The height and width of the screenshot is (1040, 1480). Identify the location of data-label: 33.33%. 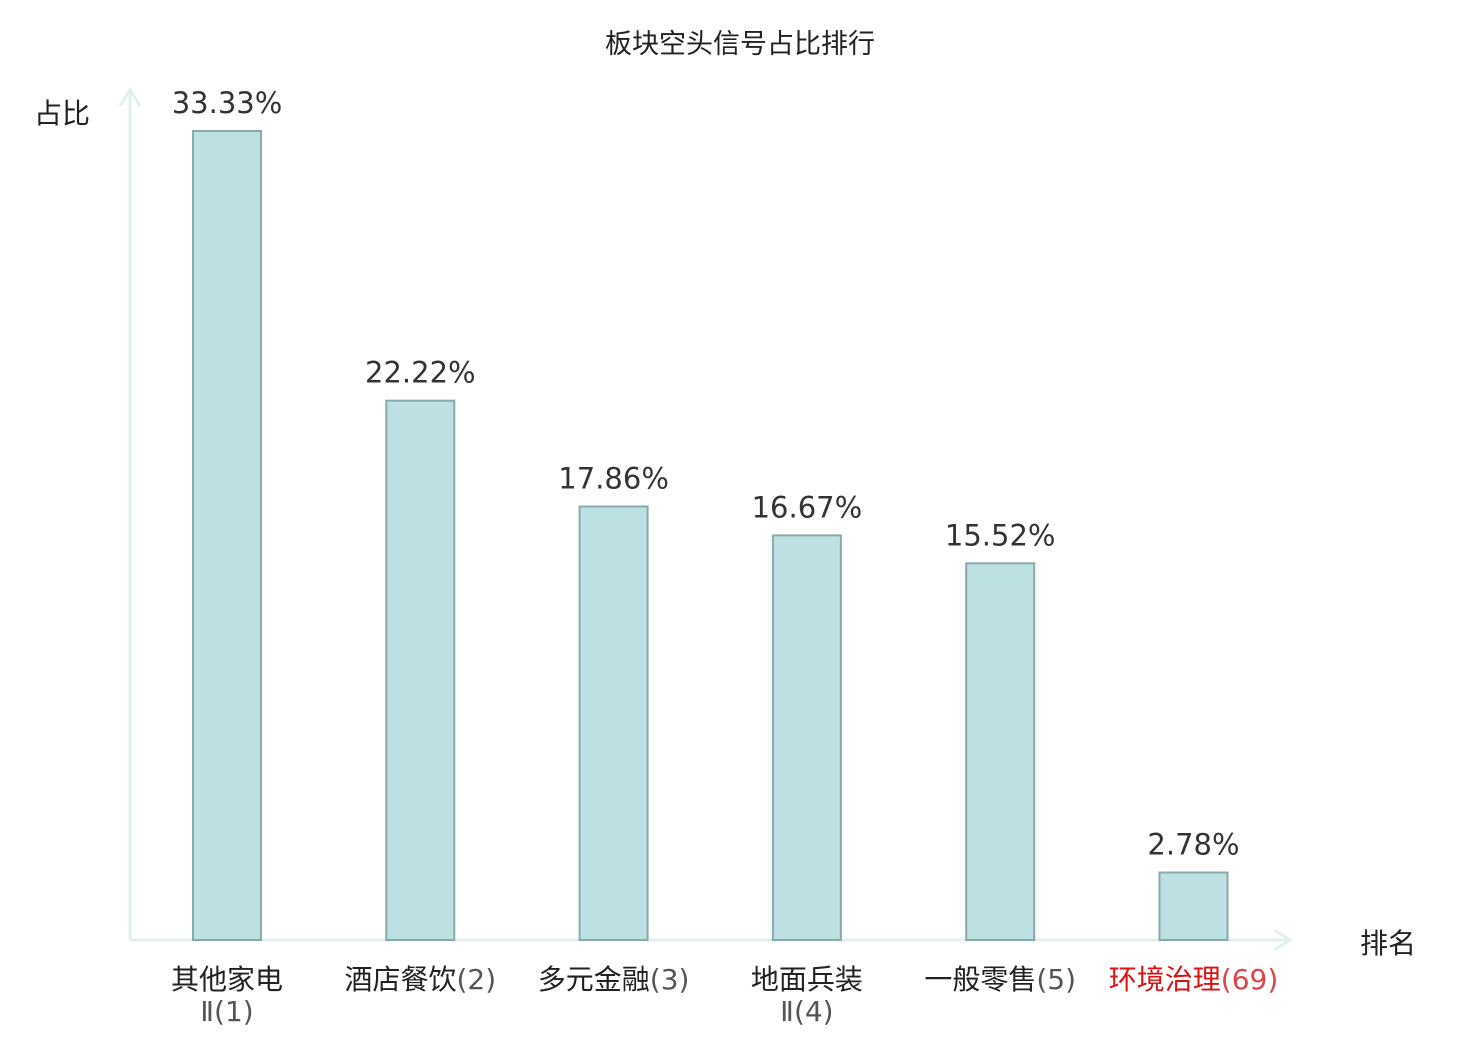
(227, 103).